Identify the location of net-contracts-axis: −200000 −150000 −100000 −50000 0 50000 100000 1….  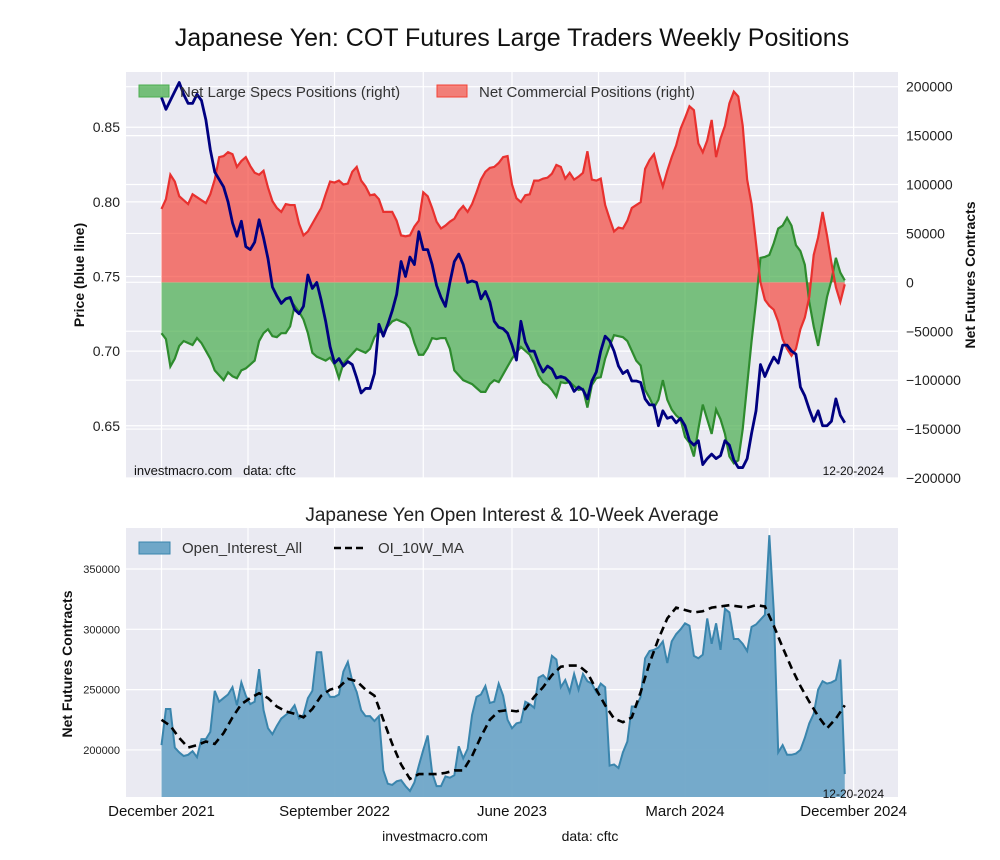
(933, 282).